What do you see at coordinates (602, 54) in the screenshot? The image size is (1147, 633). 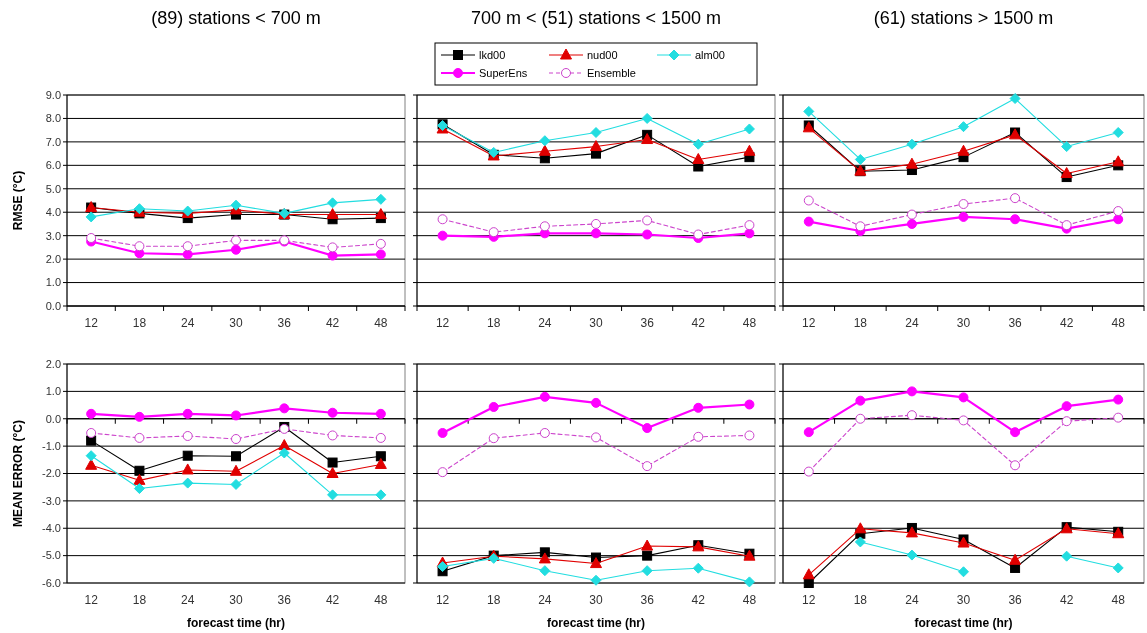 I see `legend-label: nud00` at bounding box center [602, 54].